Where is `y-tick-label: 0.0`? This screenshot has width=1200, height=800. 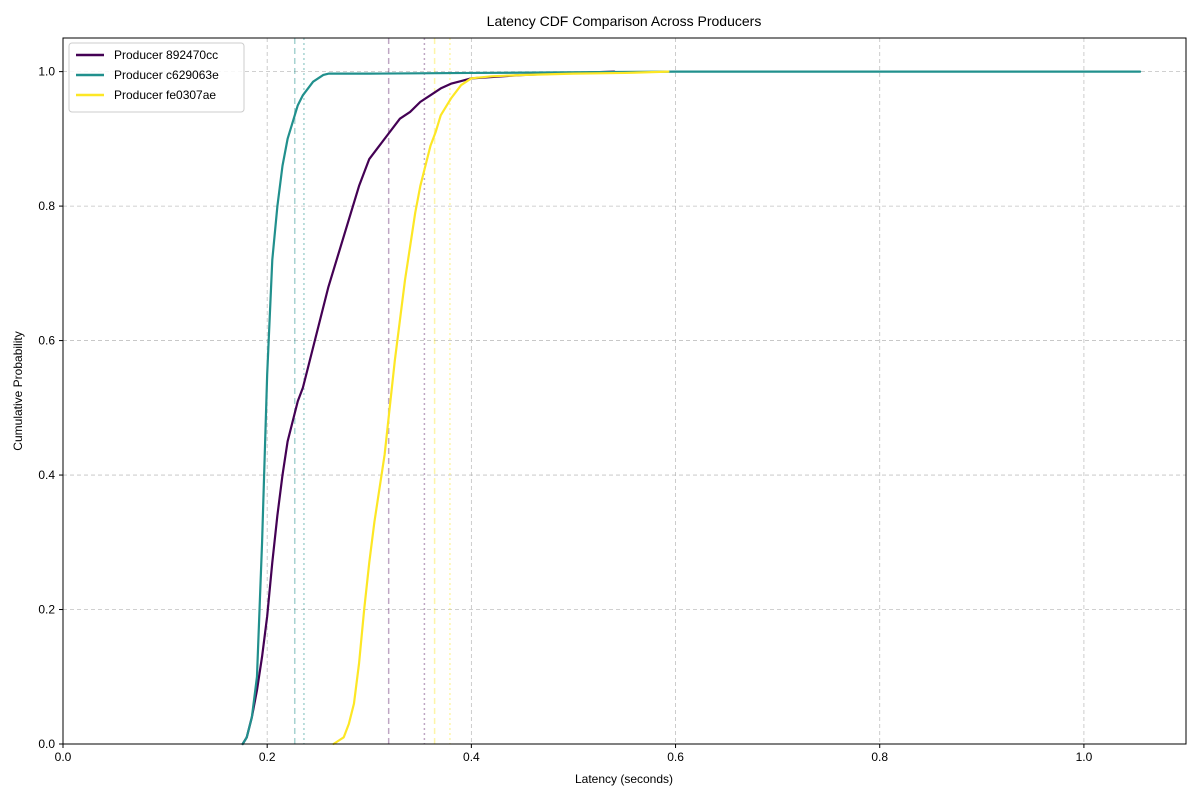
y-tick-label: 0.0 is located at coordinates (46, 744).